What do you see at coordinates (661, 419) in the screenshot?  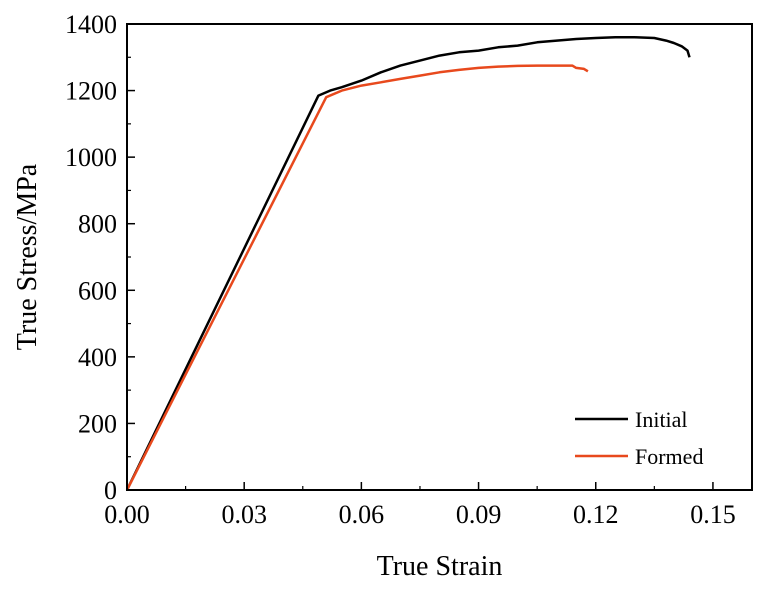 I see `legend-label-initial: Initial` at bounding box center [661, 419].